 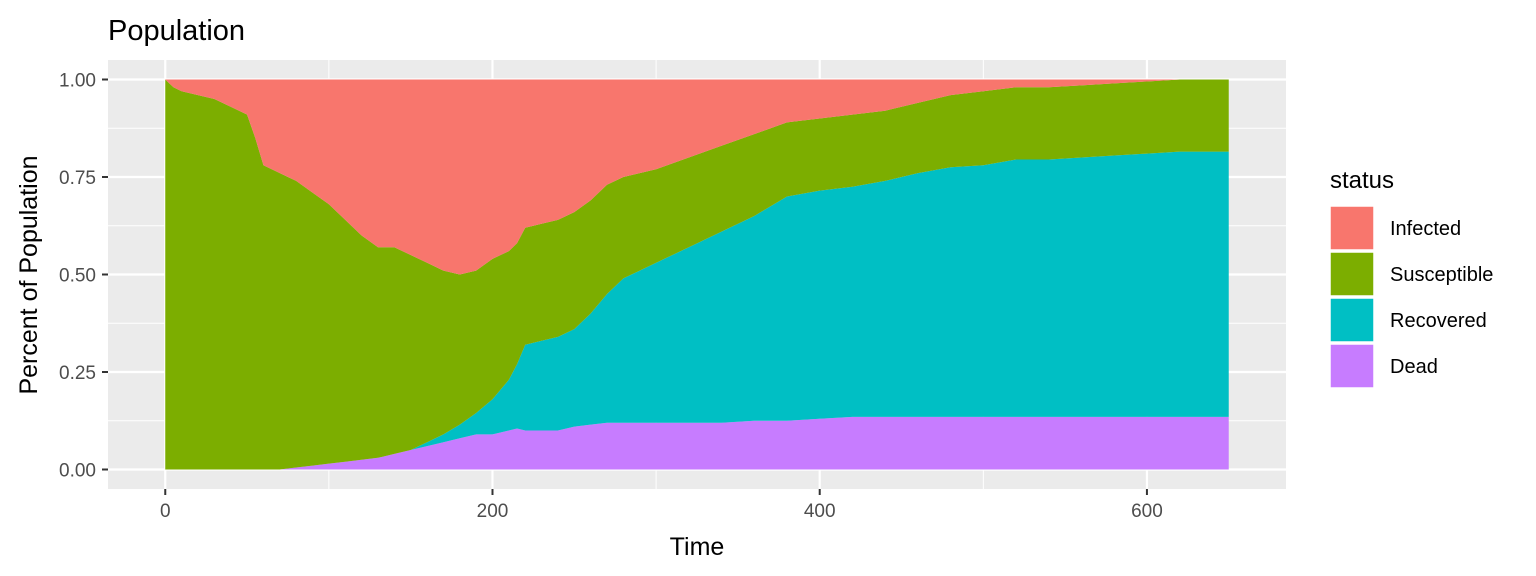 I want to click on x-tick-label: 0, so click(x=165, y=511).